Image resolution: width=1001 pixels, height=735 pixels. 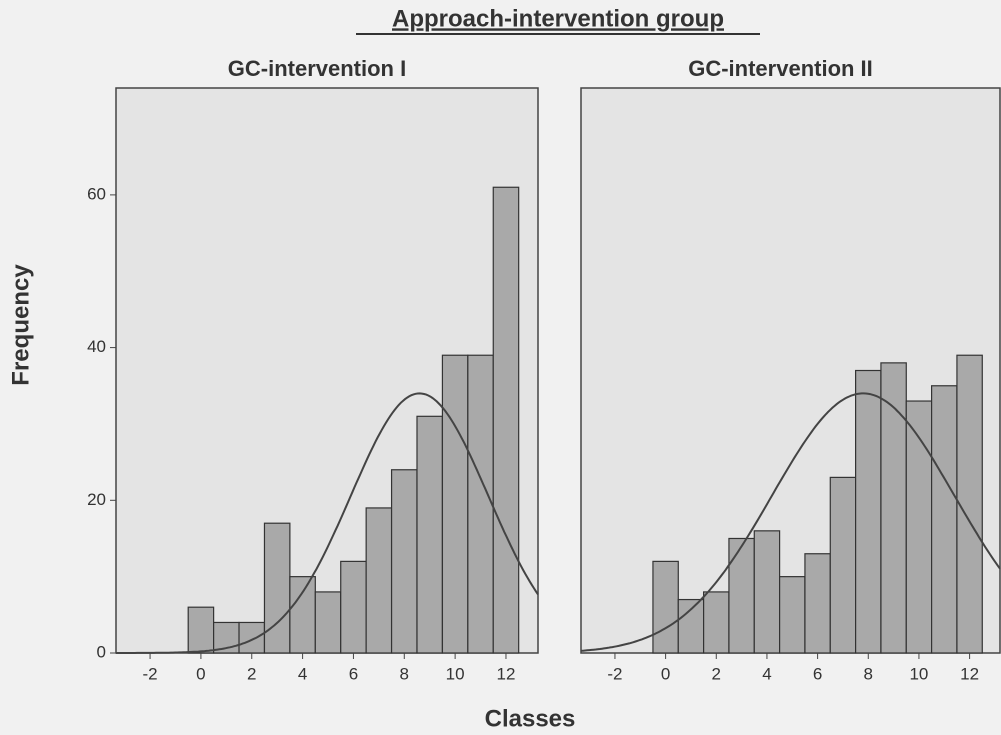 What do you see at coordinates (96, 499) in the screenshot?
I see `y-tick-label: 20` at bounding box center [96, 499].